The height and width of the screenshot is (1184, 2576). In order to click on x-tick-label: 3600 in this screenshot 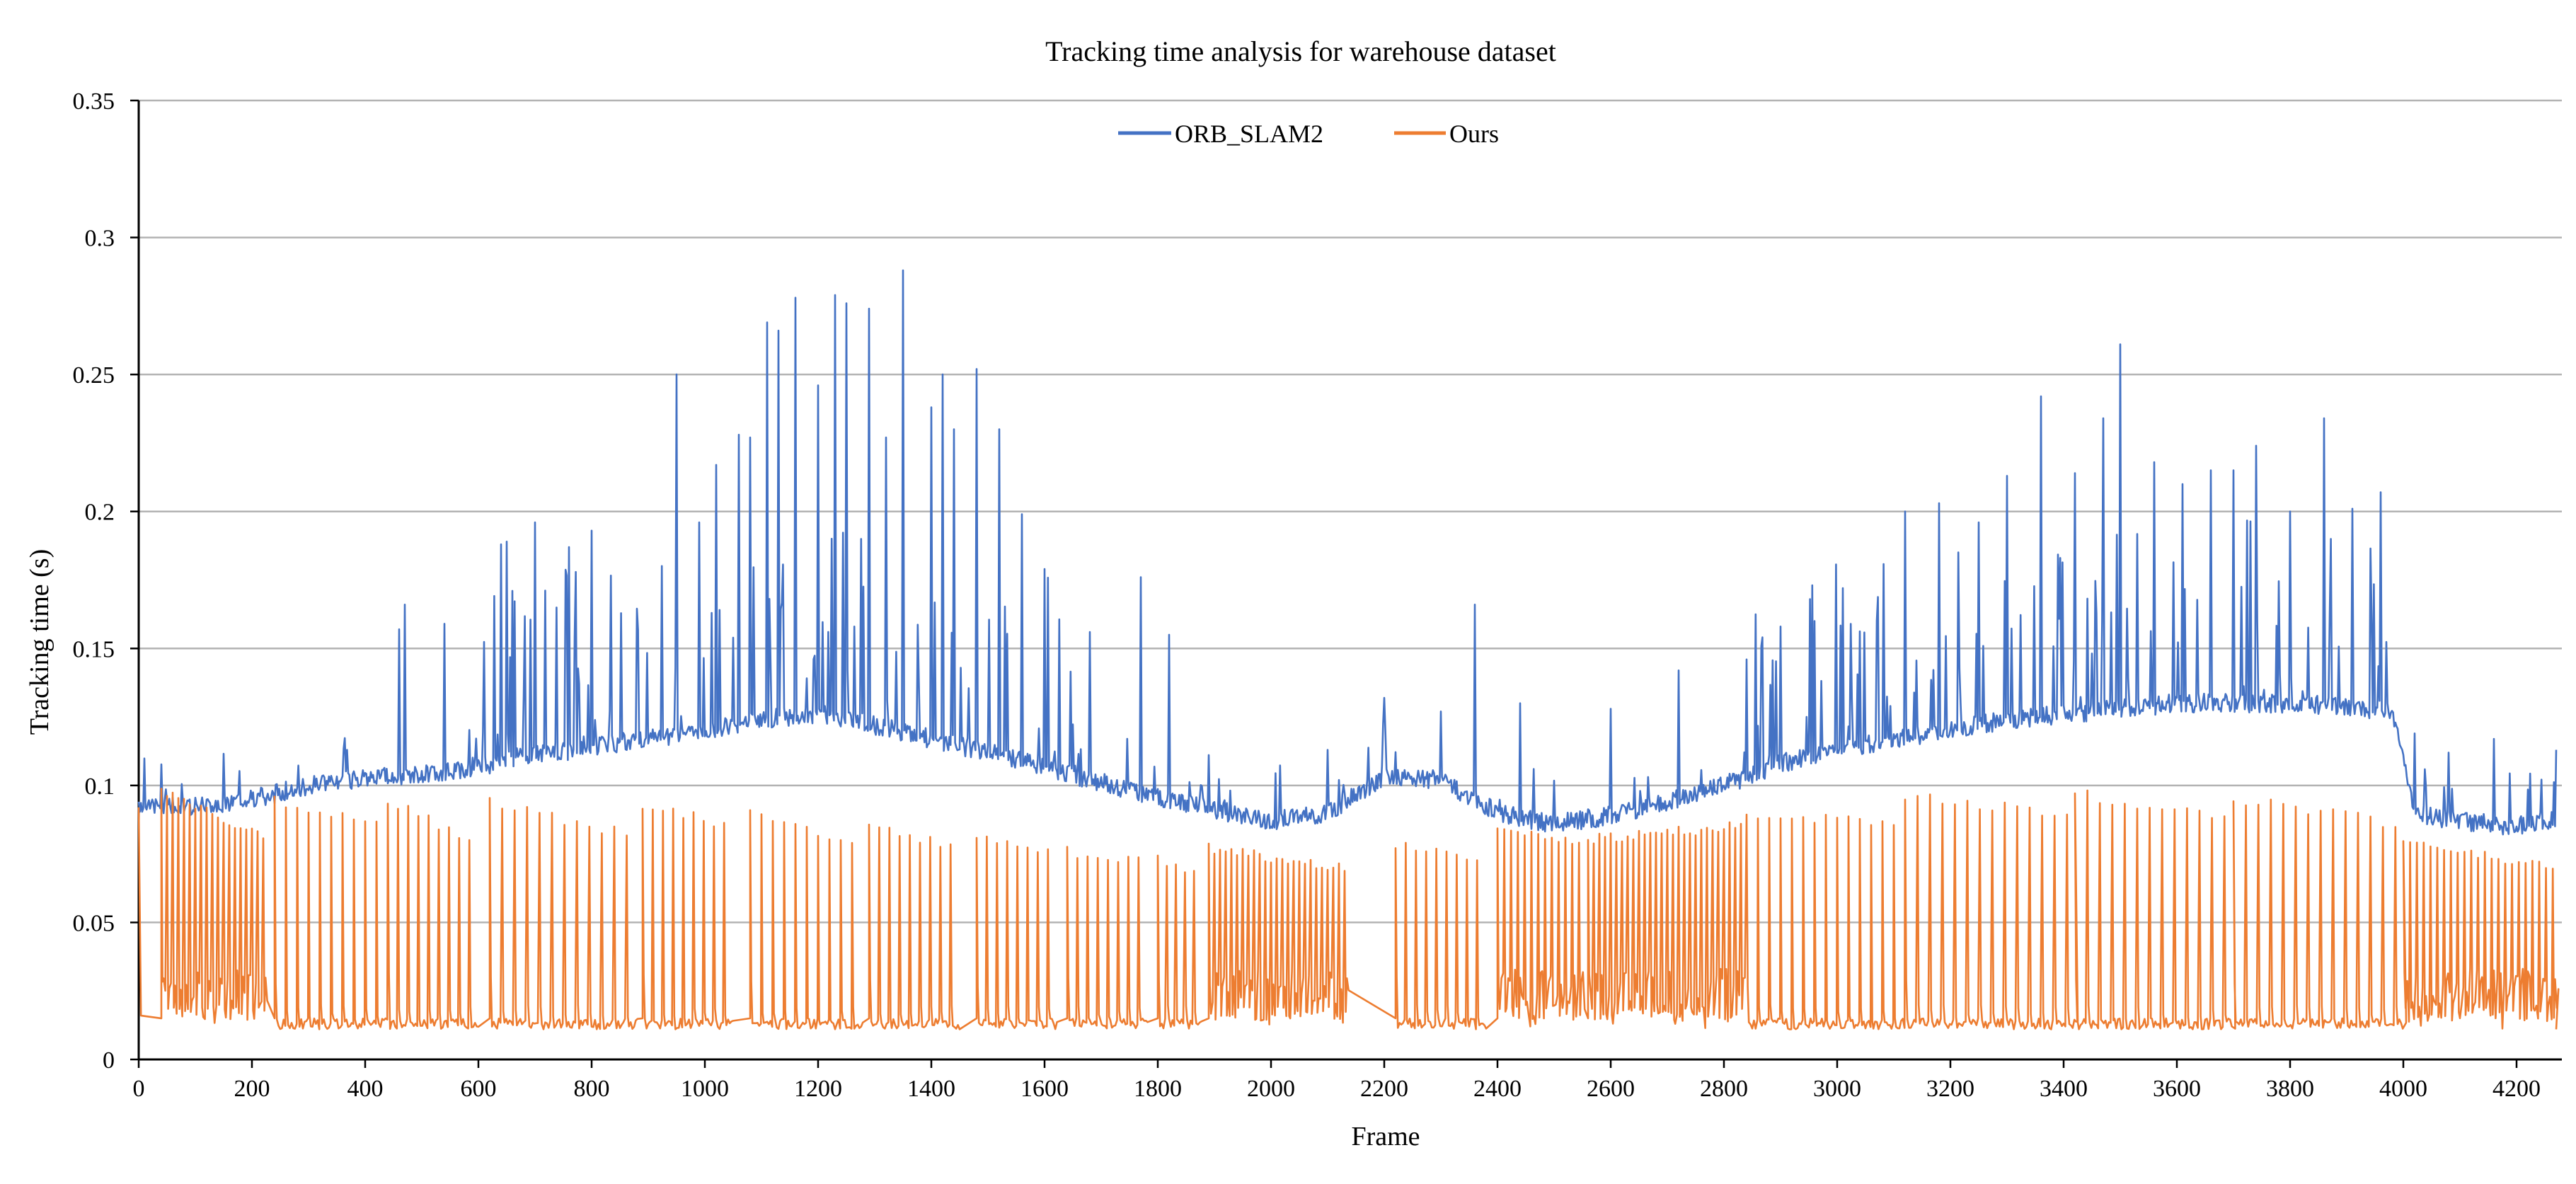, I will do `click(2177, 1089)`.